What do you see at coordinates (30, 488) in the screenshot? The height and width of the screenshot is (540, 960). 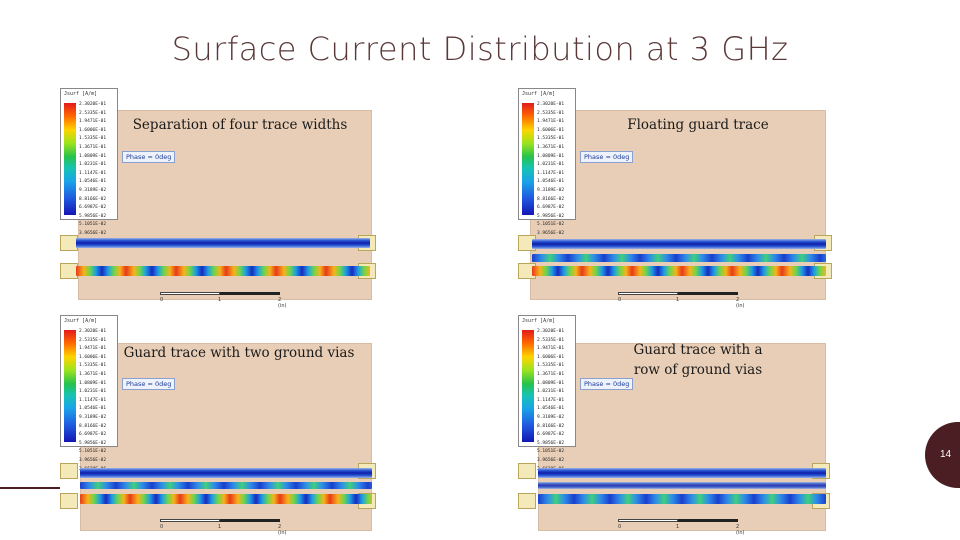 I see `accent-rule` at bounding box center [30, 488].